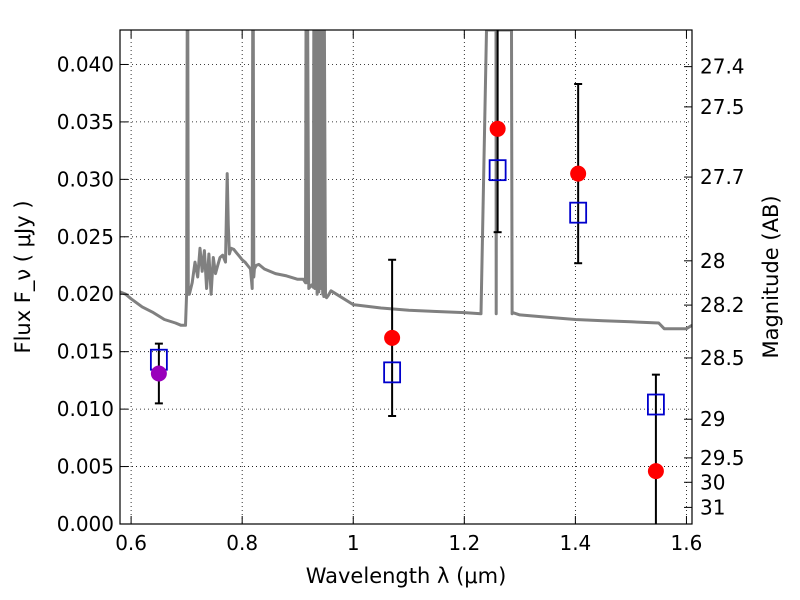  What do you see at coordinates (722, 305) in the screenshot?
I see `y2-tick-label: 28.2` at bounding box center [722, 305].